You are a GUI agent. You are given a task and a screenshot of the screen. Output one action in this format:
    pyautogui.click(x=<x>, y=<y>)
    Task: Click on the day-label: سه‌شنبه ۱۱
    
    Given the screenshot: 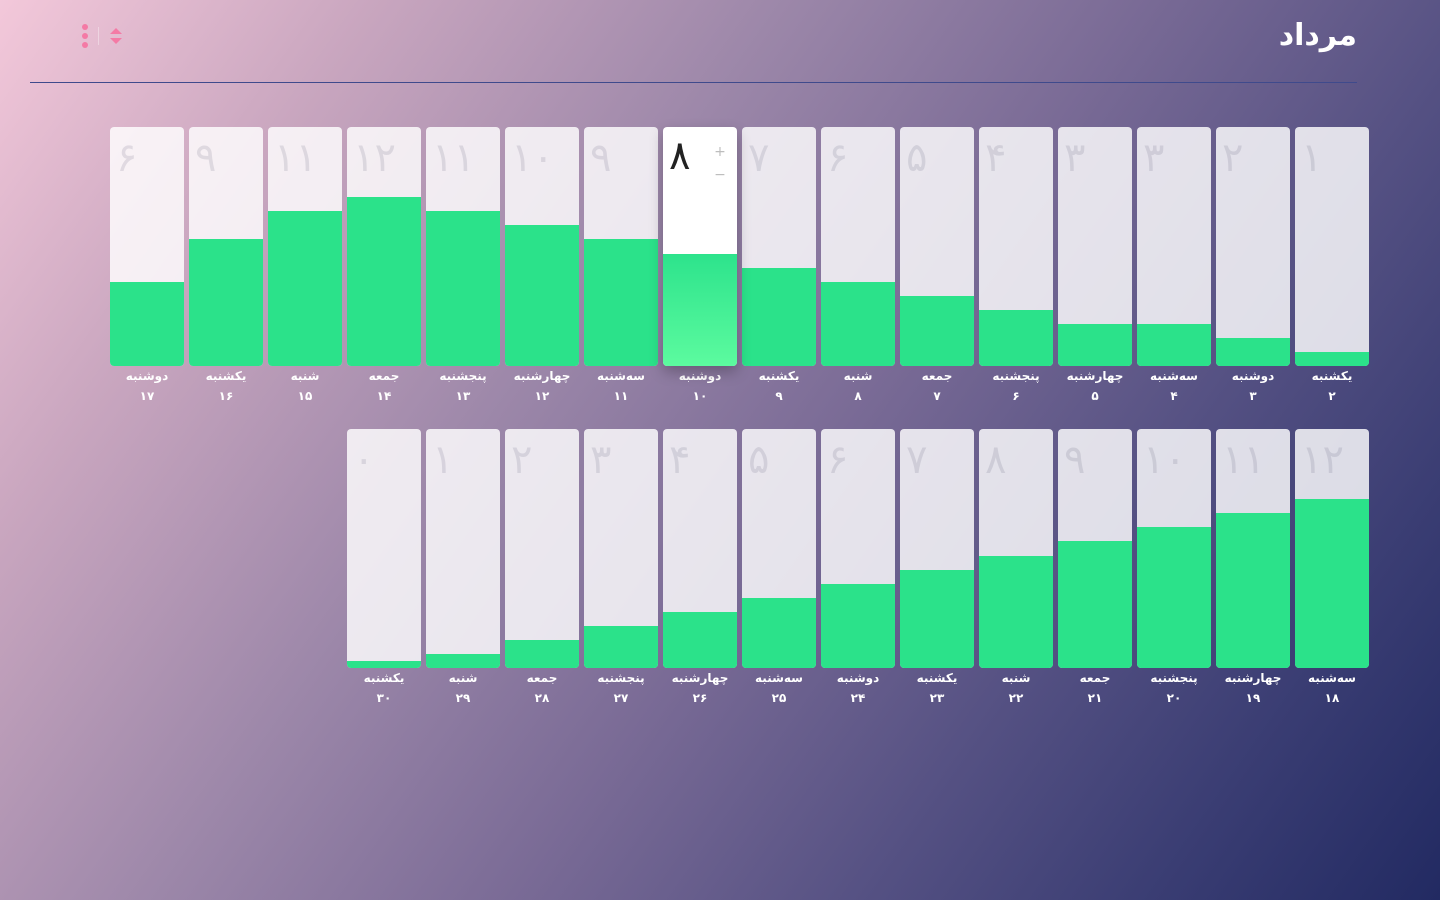 What is the action you would take?
    pyautogui.click(x=621, y=386)
    